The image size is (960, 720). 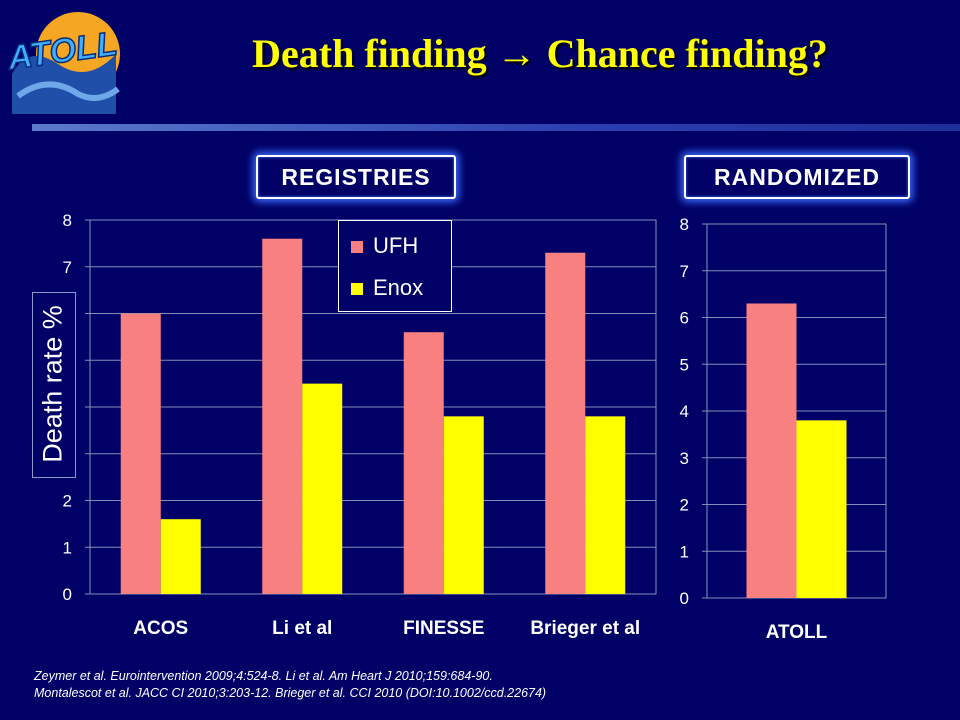 What do you see at coordinates (684, 411) in the screenshot?
I see `randomized-y-tick-label: 4` at bounding box center [684, 411].